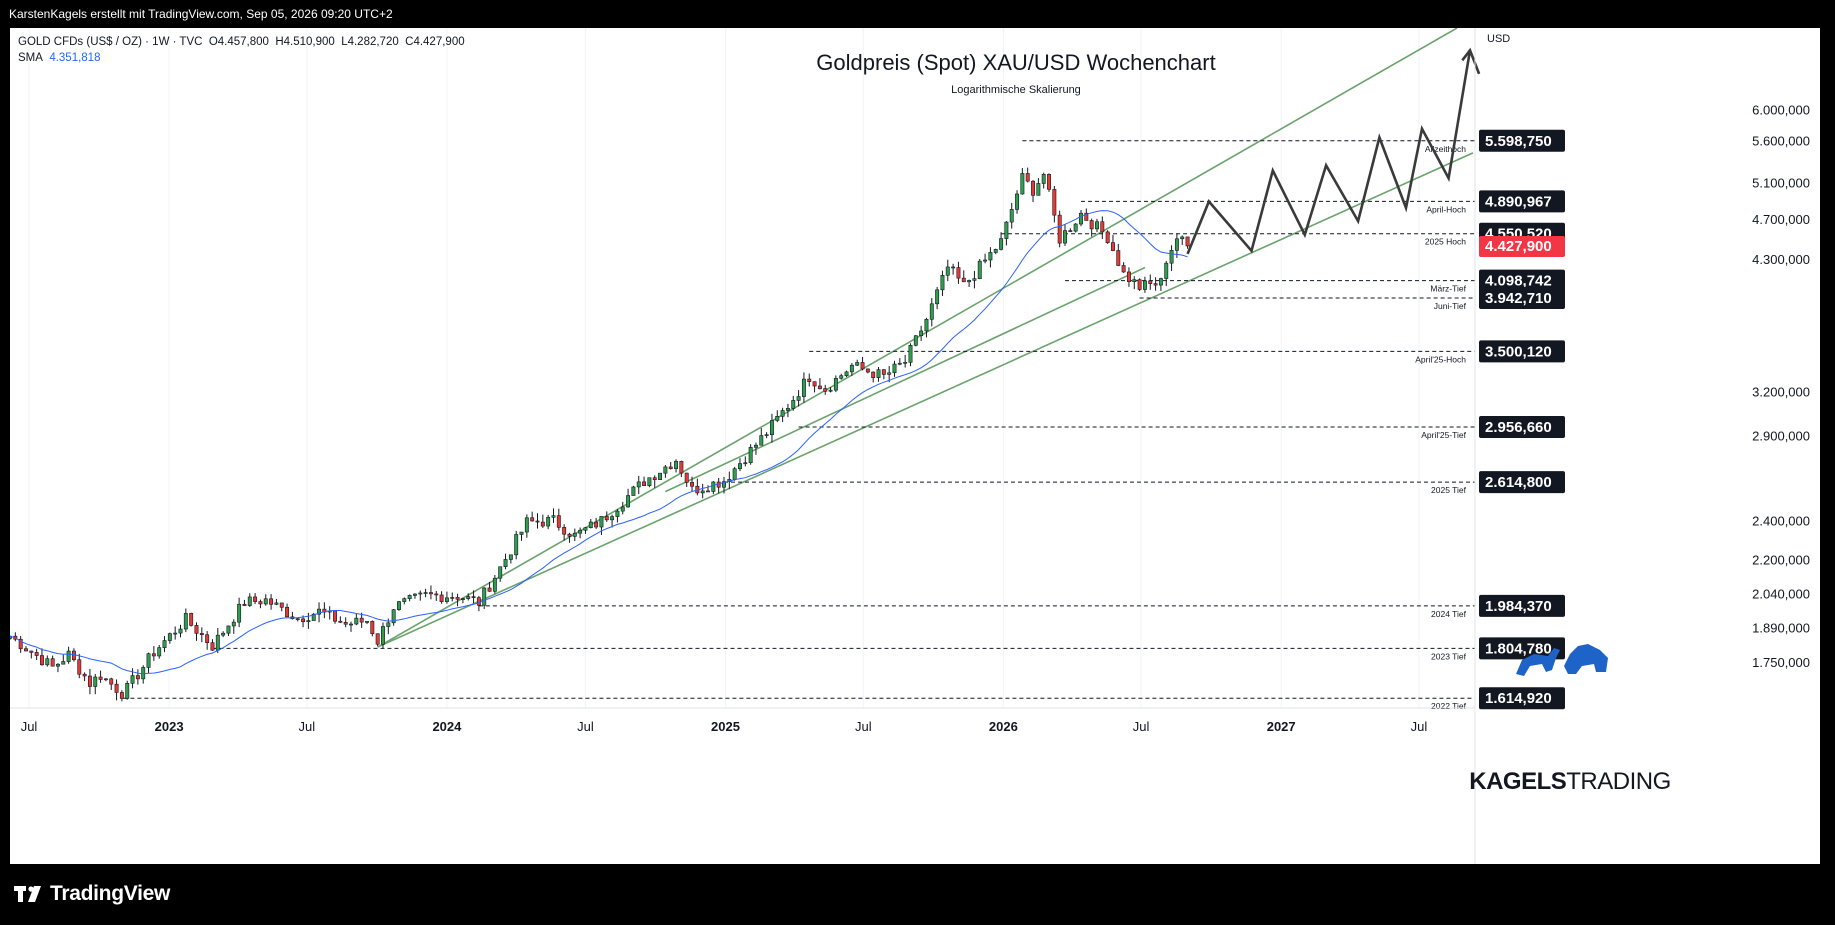 The width and height of the screenshot is (1835, 925). Describe the element at coordinates (1440, 359) in the screenshot. I see `level-name-5: April'25-Hoch` at that location.